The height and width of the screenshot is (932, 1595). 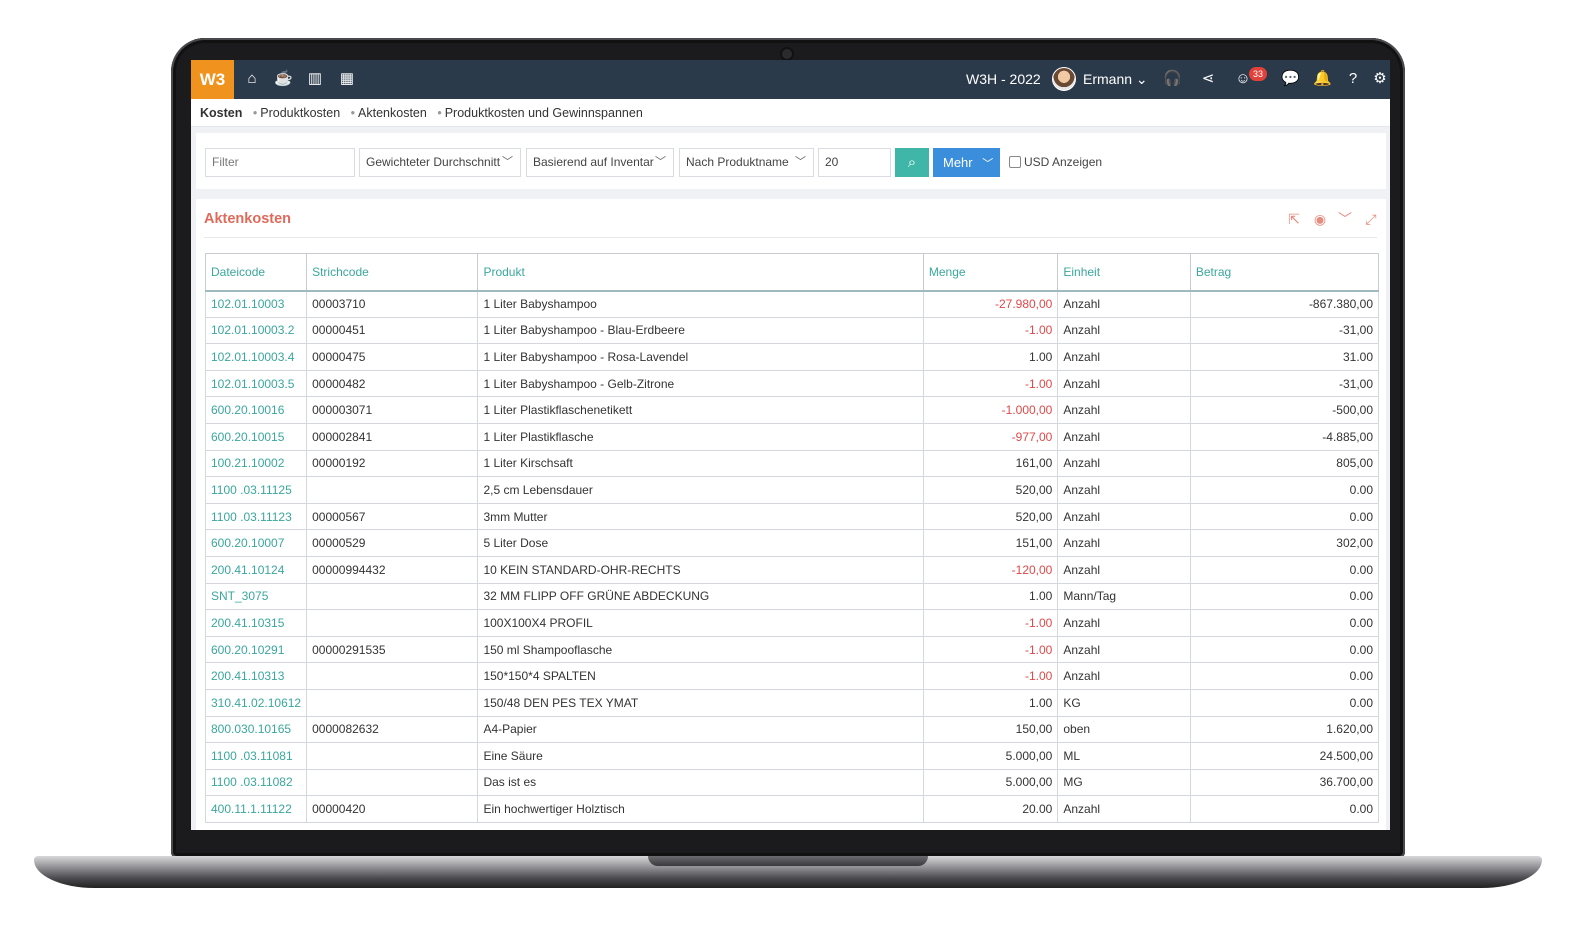 I want to click on betrag-cell: -500,00, so click(x=1284, y=410).